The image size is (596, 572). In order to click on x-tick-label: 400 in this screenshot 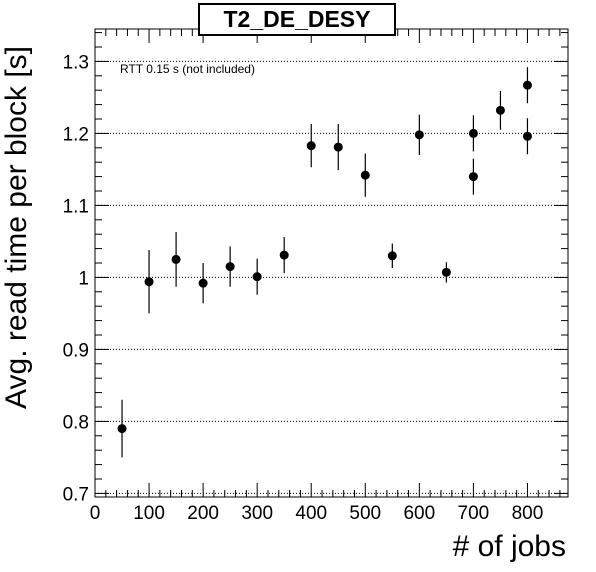, I will do `click(311, 513)`.